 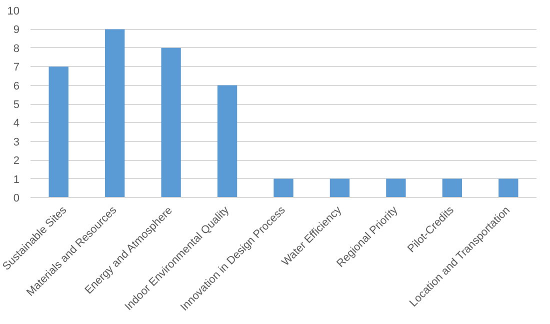 What do you see at coordinates (16, 198) in the screenshot?
I see `y-tick-label: 0` at bounding box center [16, 198].